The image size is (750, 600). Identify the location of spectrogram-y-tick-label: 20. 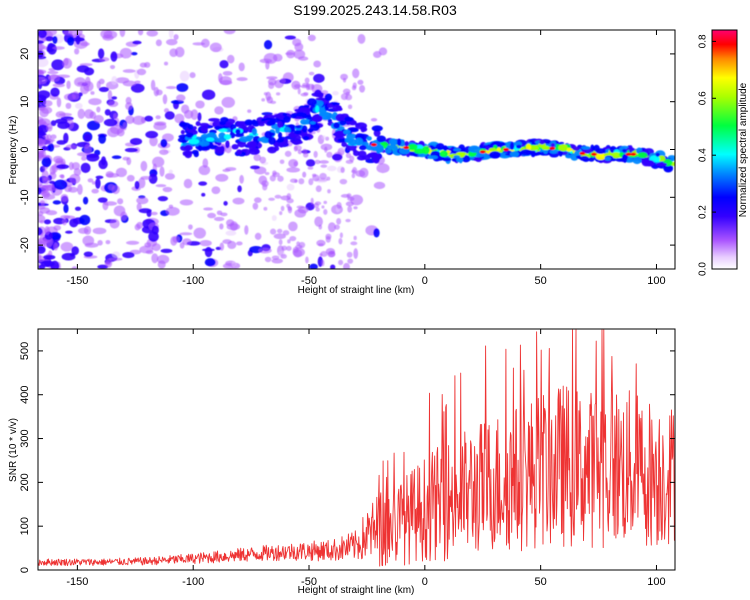
(25, 54).